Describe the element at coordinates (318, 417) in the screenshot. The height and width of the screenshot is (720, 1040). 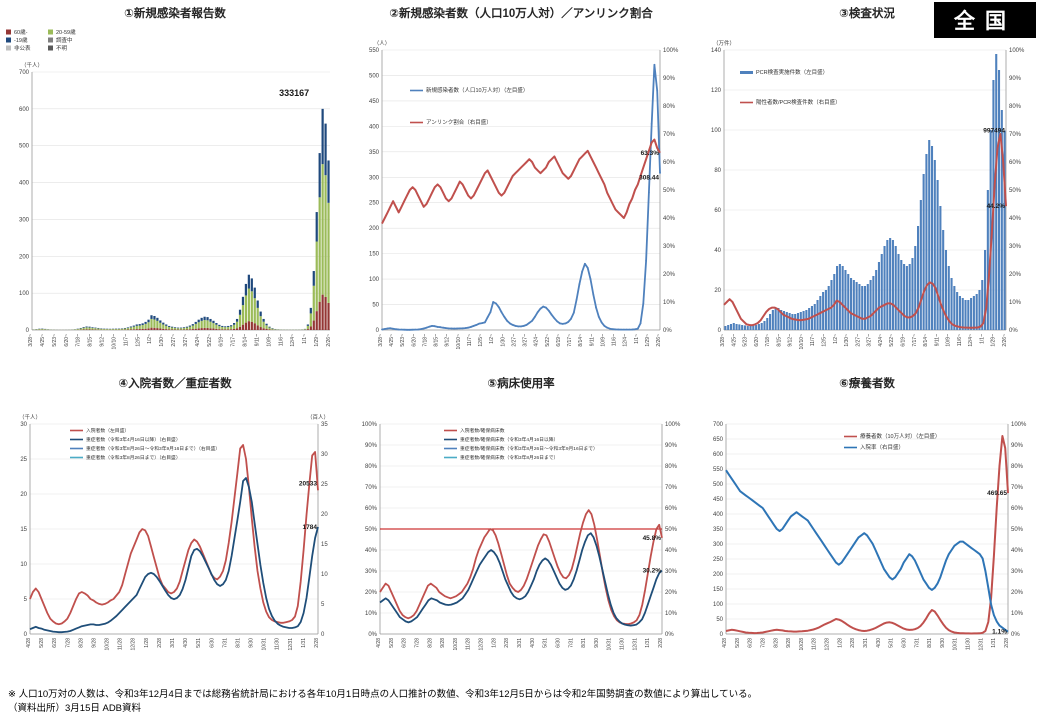
I see `svg-text: （百人）` at that location.